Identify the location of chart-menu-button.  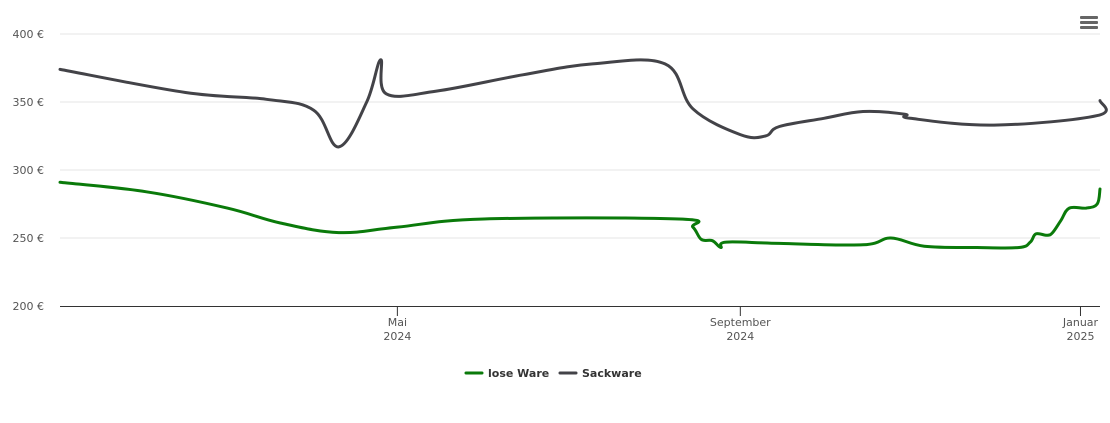
(1089, 22).